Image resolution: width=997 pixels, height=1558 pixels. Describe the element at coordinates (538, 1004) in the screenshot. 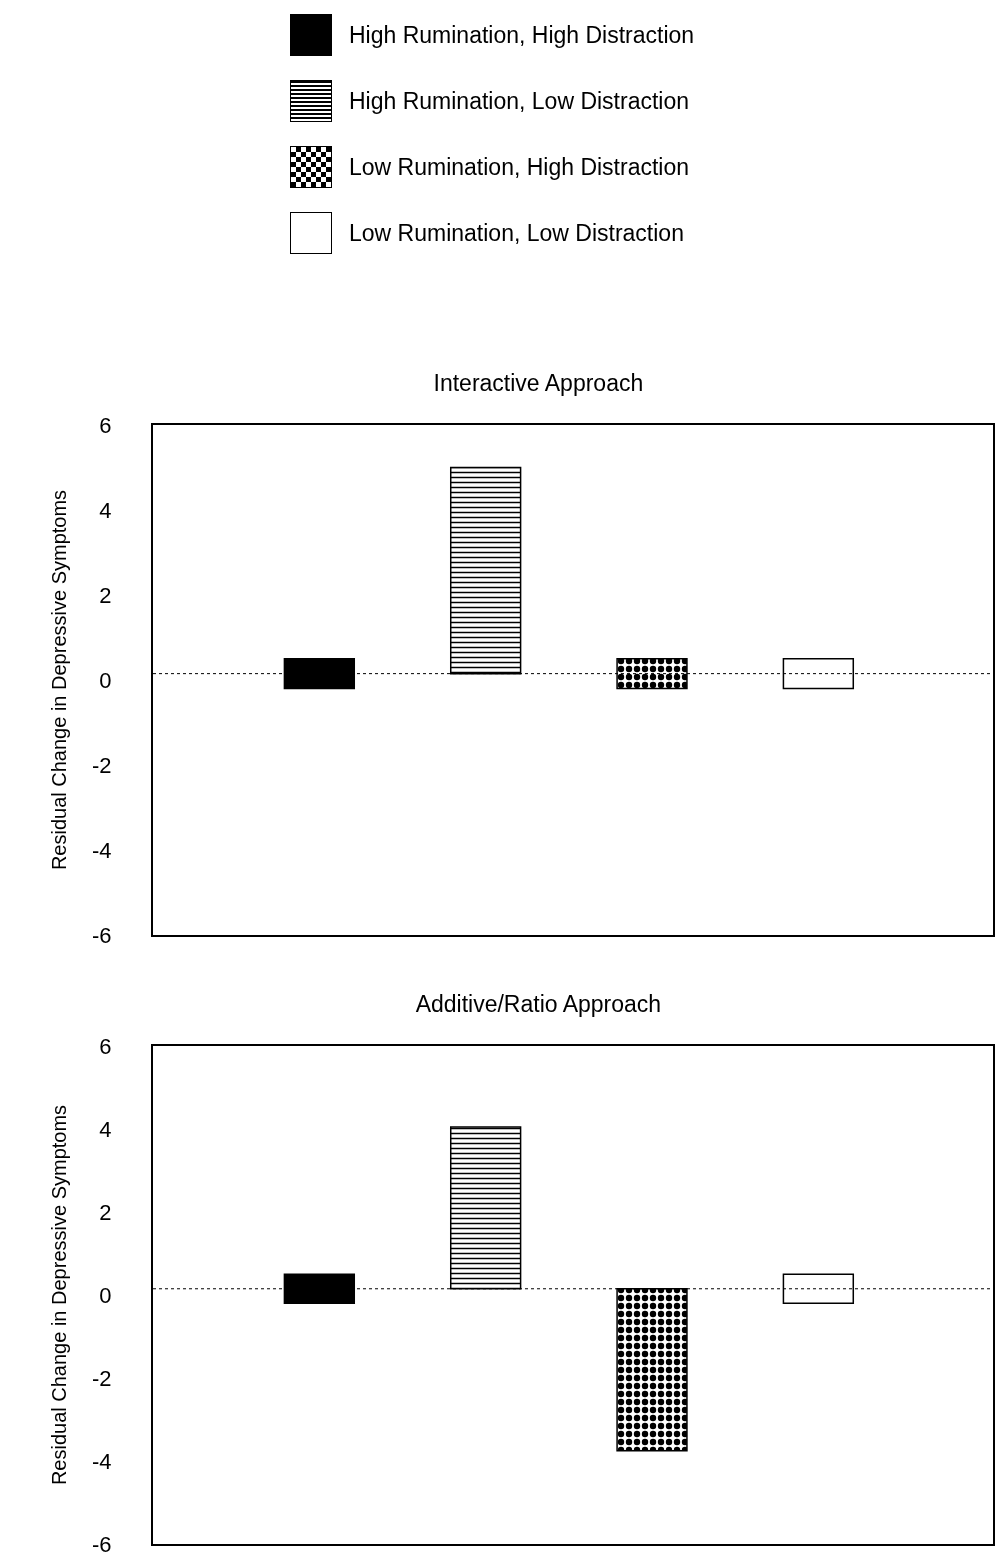

I see `chart-title: Additive/Ratio Approach` at that location.